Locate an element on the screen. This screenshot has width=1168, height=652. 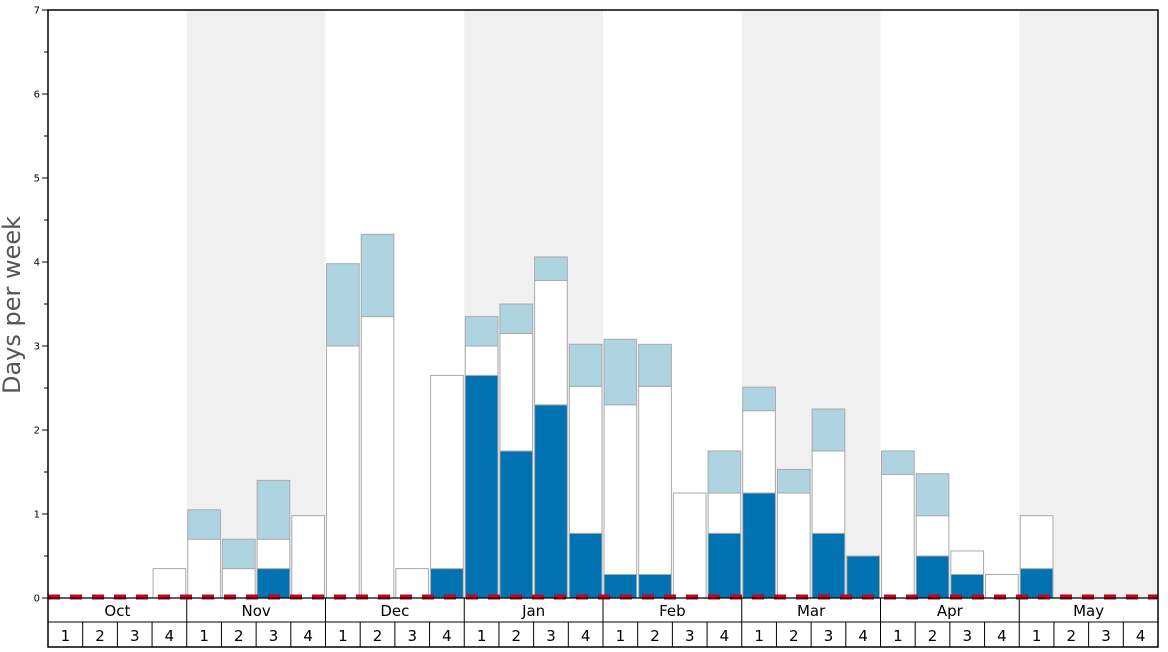
month-label-dec: Dec is located at coordinates (394, 611).